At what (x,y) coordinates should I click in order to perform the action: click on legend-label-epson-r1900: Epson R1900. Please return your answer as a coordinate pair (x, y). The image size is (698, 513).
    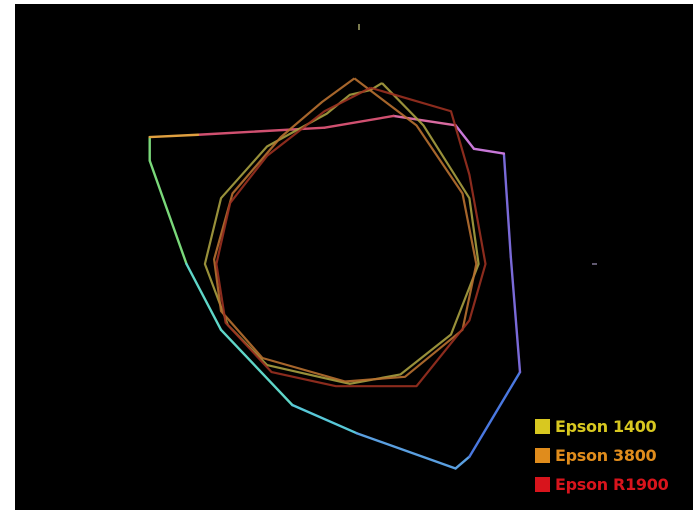
    Looking at the image, I should click on (612, 484).